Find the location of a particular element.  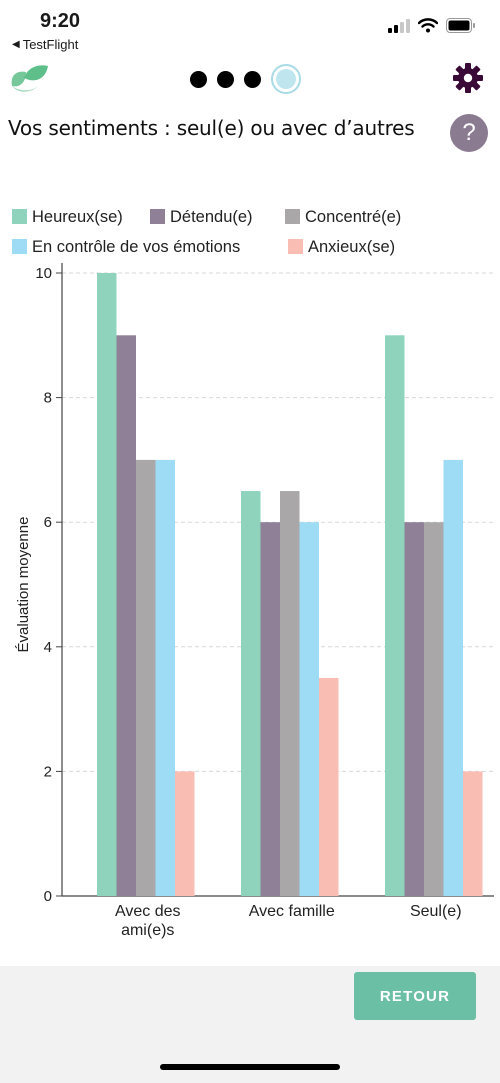

help-button: ? is located at coordinates (469, 133).